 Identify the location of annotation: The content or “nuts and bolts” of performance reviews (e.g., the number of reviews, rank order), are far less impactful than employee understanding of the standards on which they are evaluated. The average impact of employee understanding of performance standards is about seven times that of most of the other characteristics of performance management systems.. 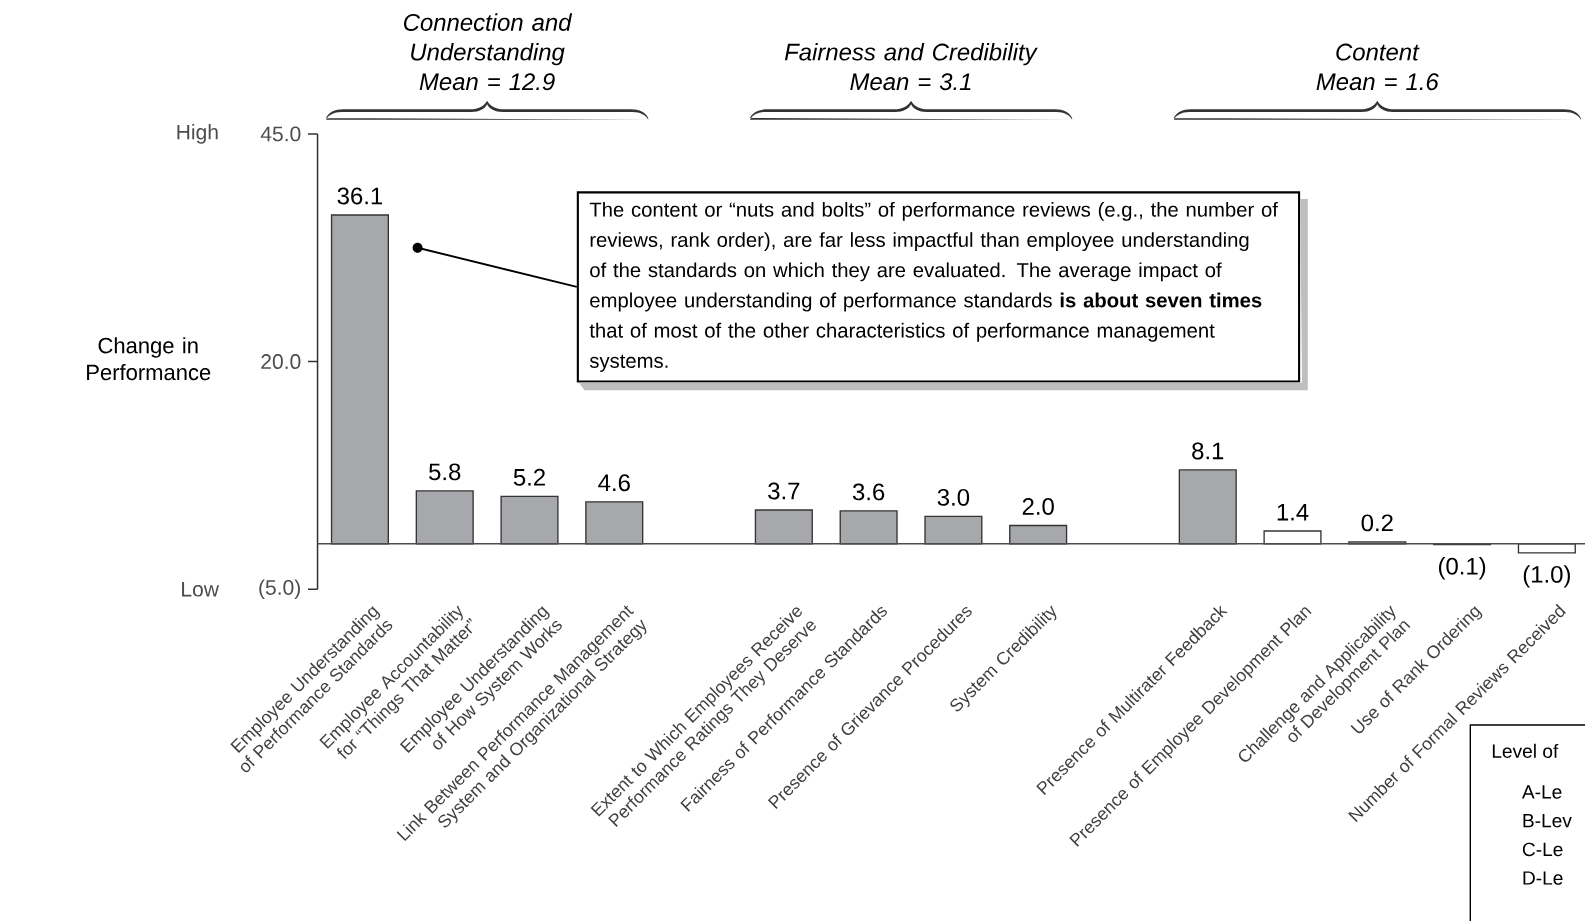
(933, 286).